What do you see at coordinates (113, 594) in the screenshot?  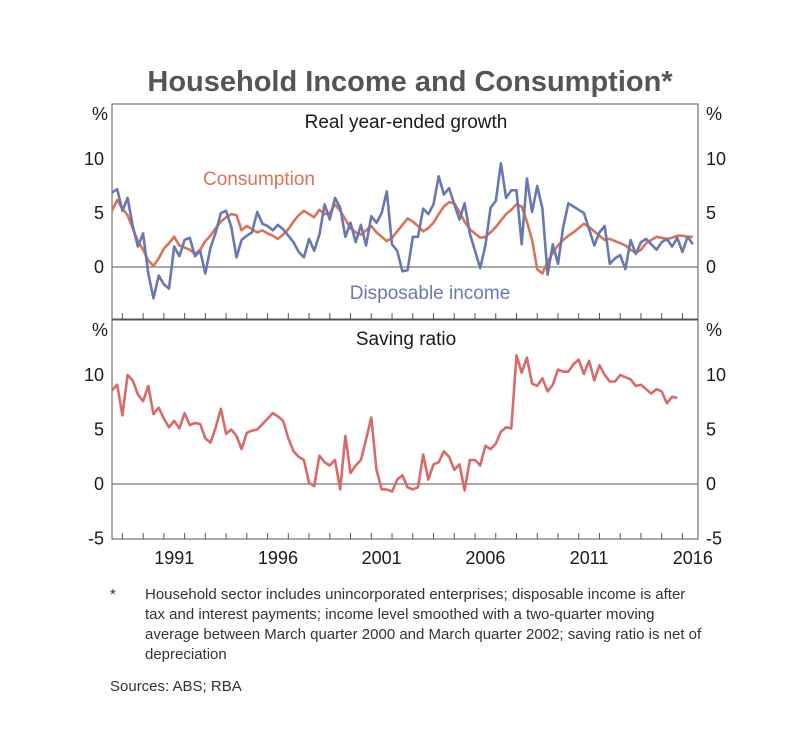 I see `footnote-marker: *` at bounding box center [113, 594].